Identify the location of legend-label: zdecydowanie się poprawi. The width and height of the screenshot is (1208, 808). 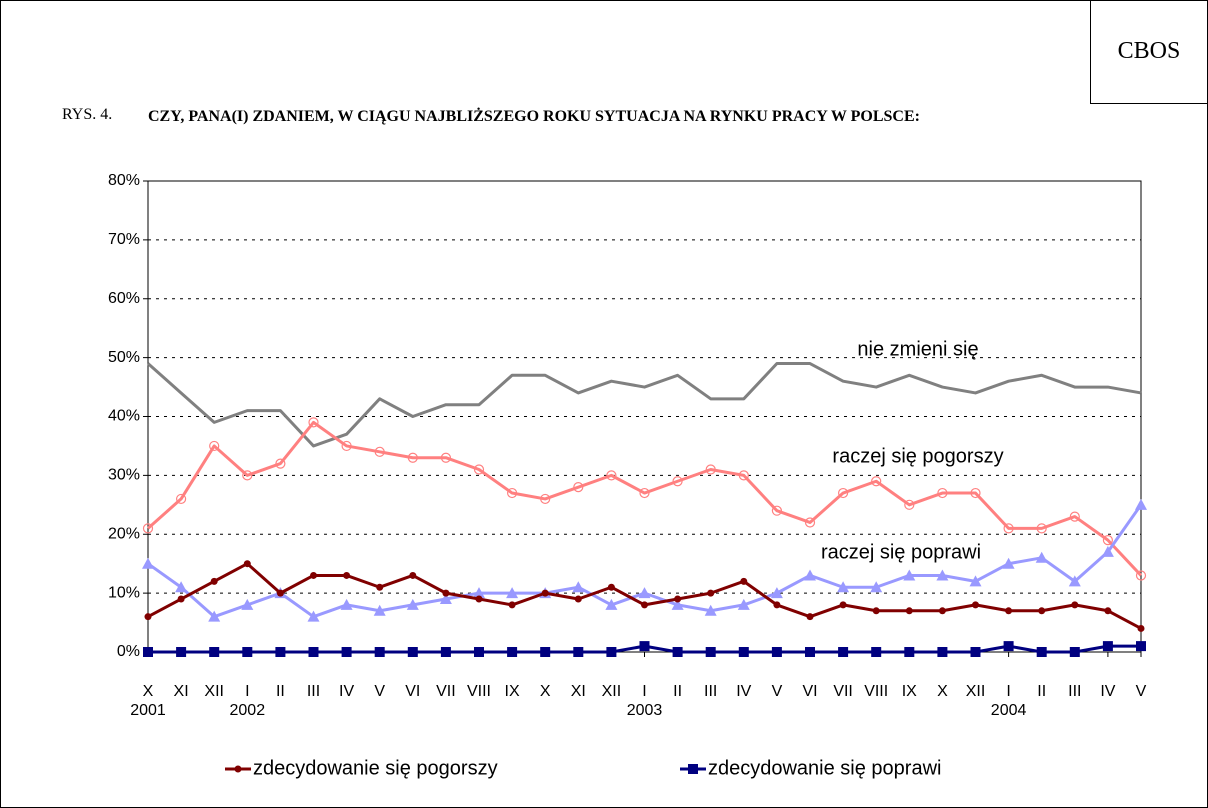
(824, 768).